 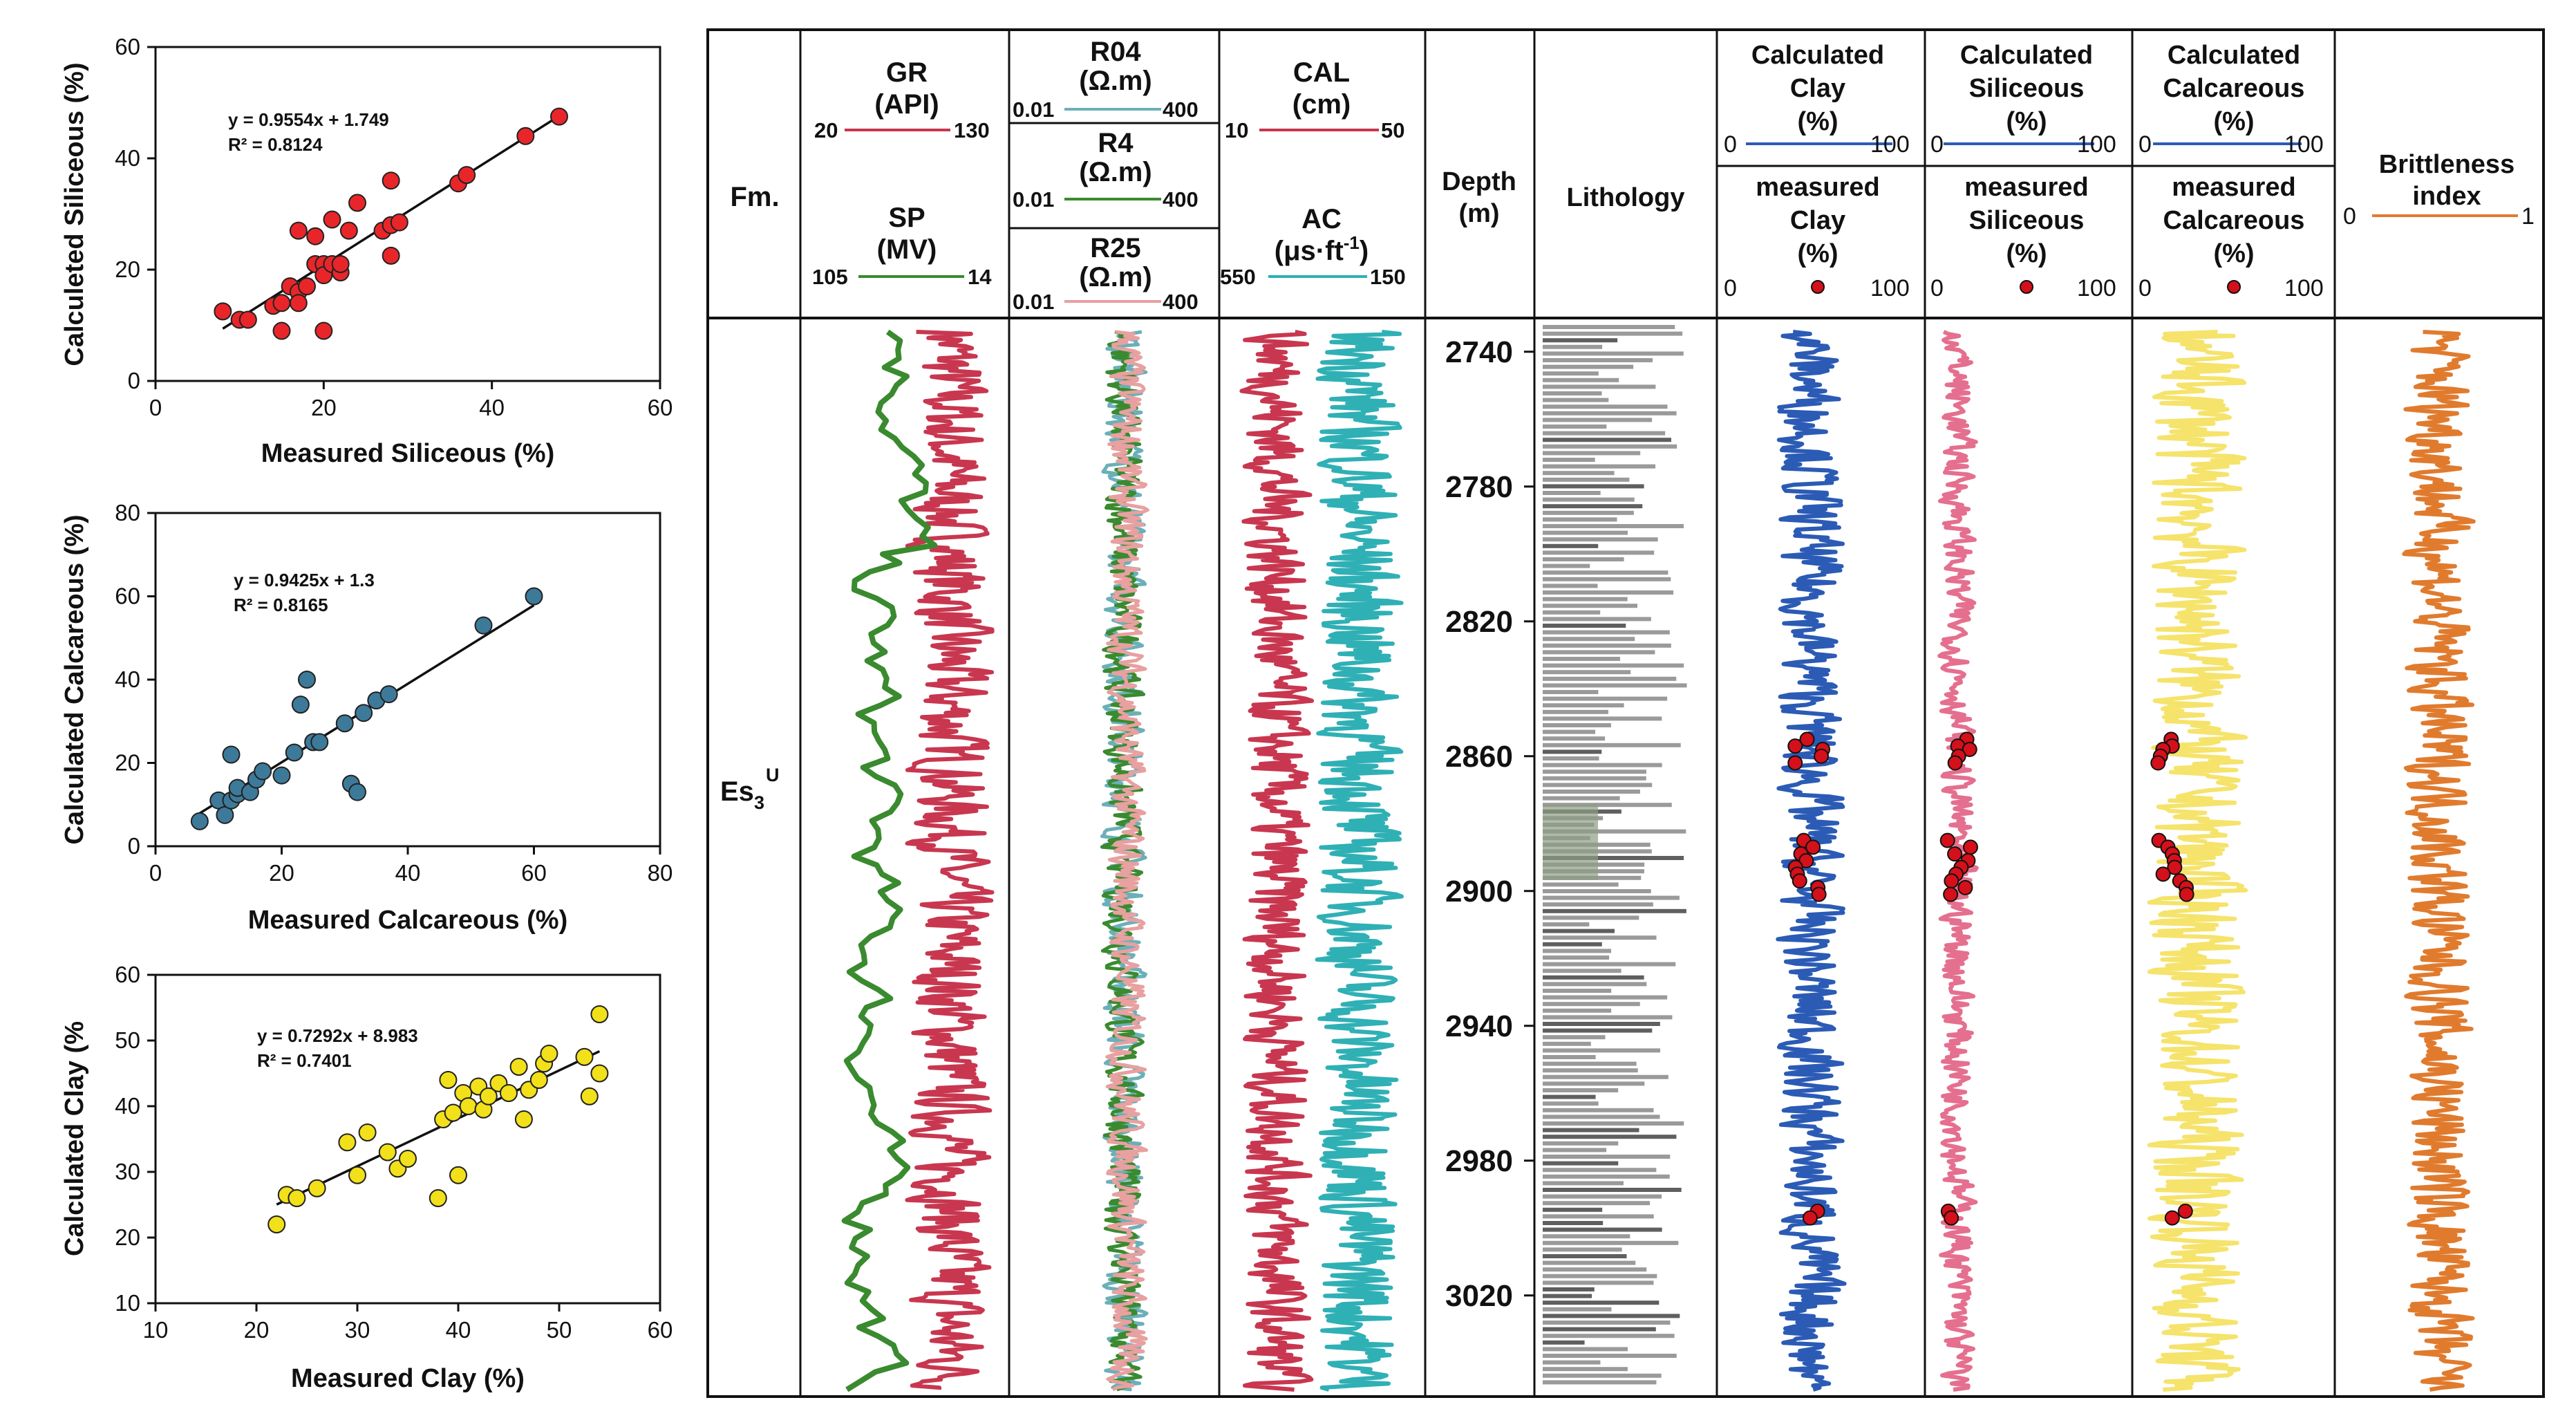 What do you see at coordinates (1392, 130) in the screenshot?
I see `cal-max-label: 50` at bounding box center [1392, 130].